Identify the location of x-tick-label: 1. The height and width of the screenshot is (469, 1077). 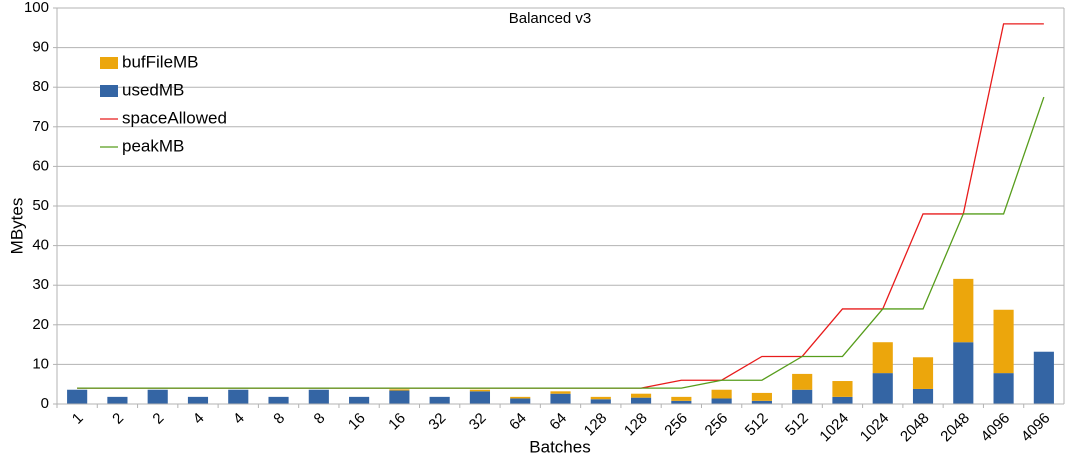
(78, 419).